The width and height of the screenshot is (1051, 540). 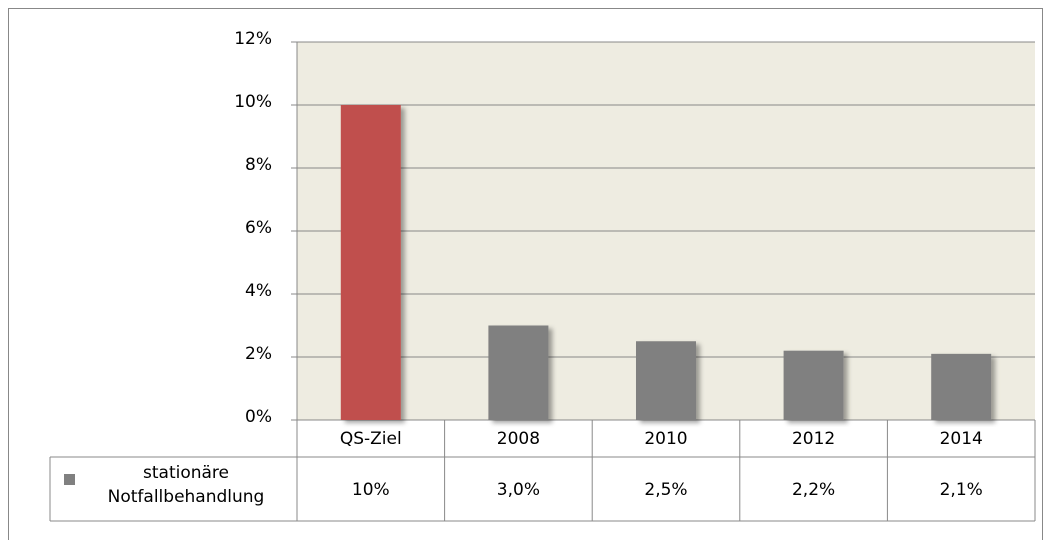 What do you see at coordinates (258, 228) in the screenshot?
I see `y-tick-label: 6%` at bounding box center [258, 228].